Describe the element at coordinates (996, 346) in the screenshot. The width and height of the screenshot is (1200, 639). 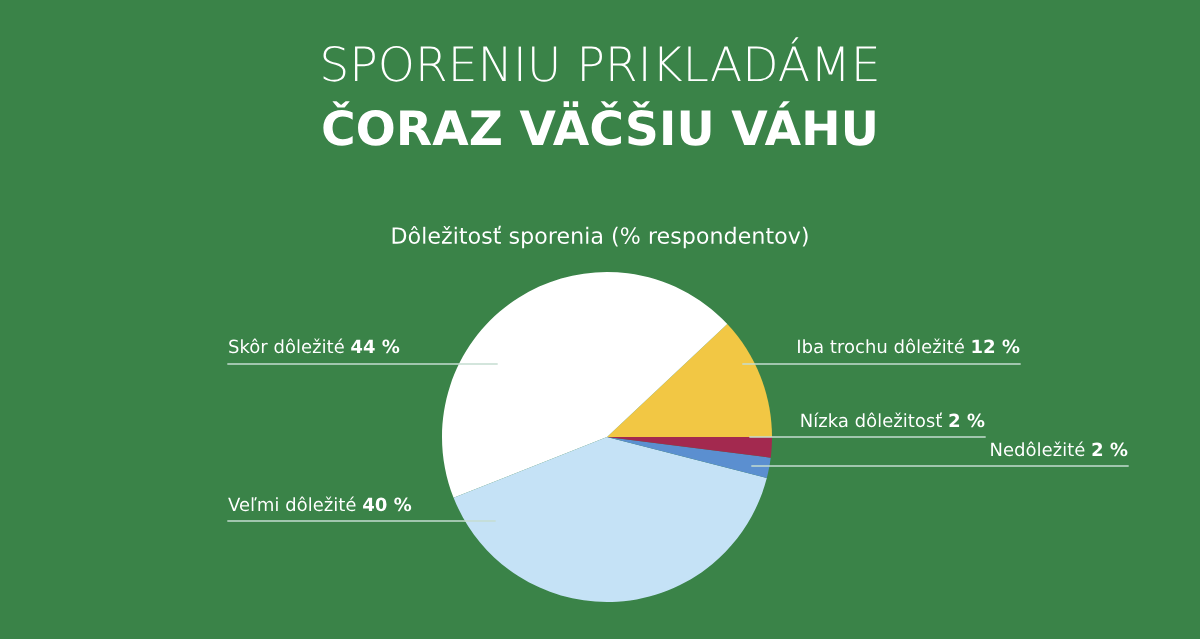
I see `data-label: 12 %` at that location.